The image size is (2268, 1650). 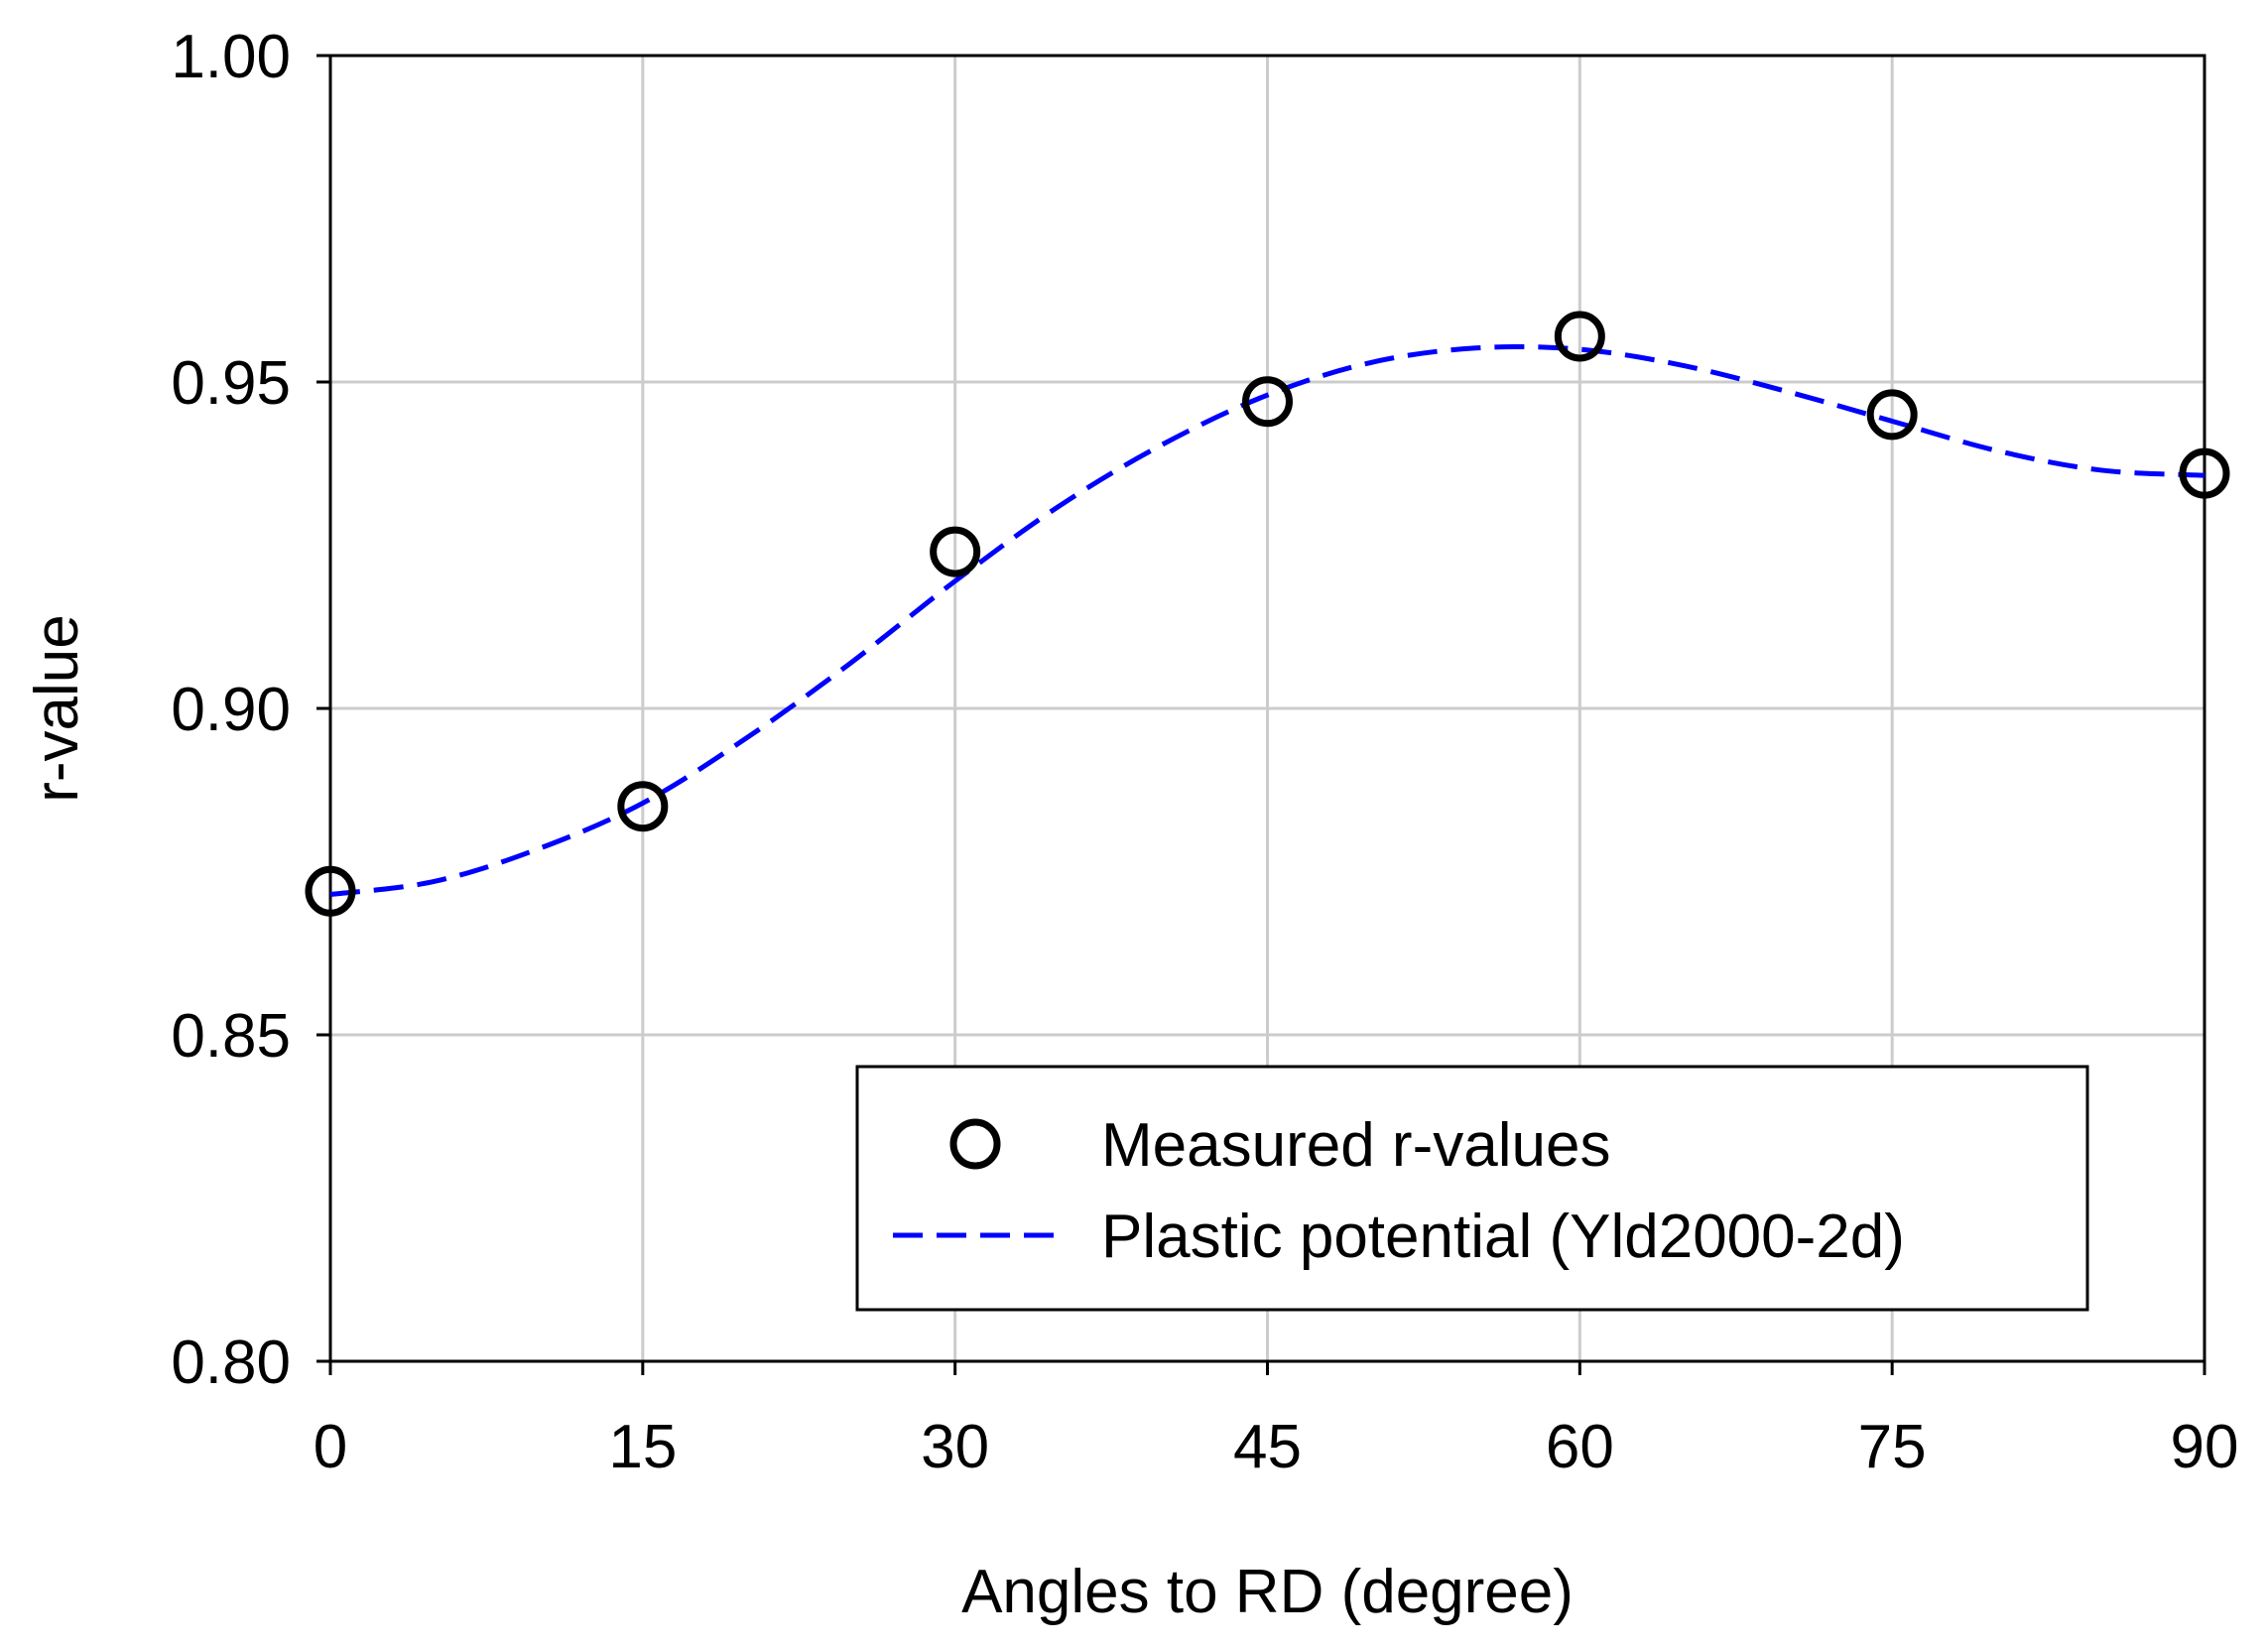 I want to click on legend-label-plastic-potential: Plastic potential (Yld2000-2d), so click(x=1503, y=1237).